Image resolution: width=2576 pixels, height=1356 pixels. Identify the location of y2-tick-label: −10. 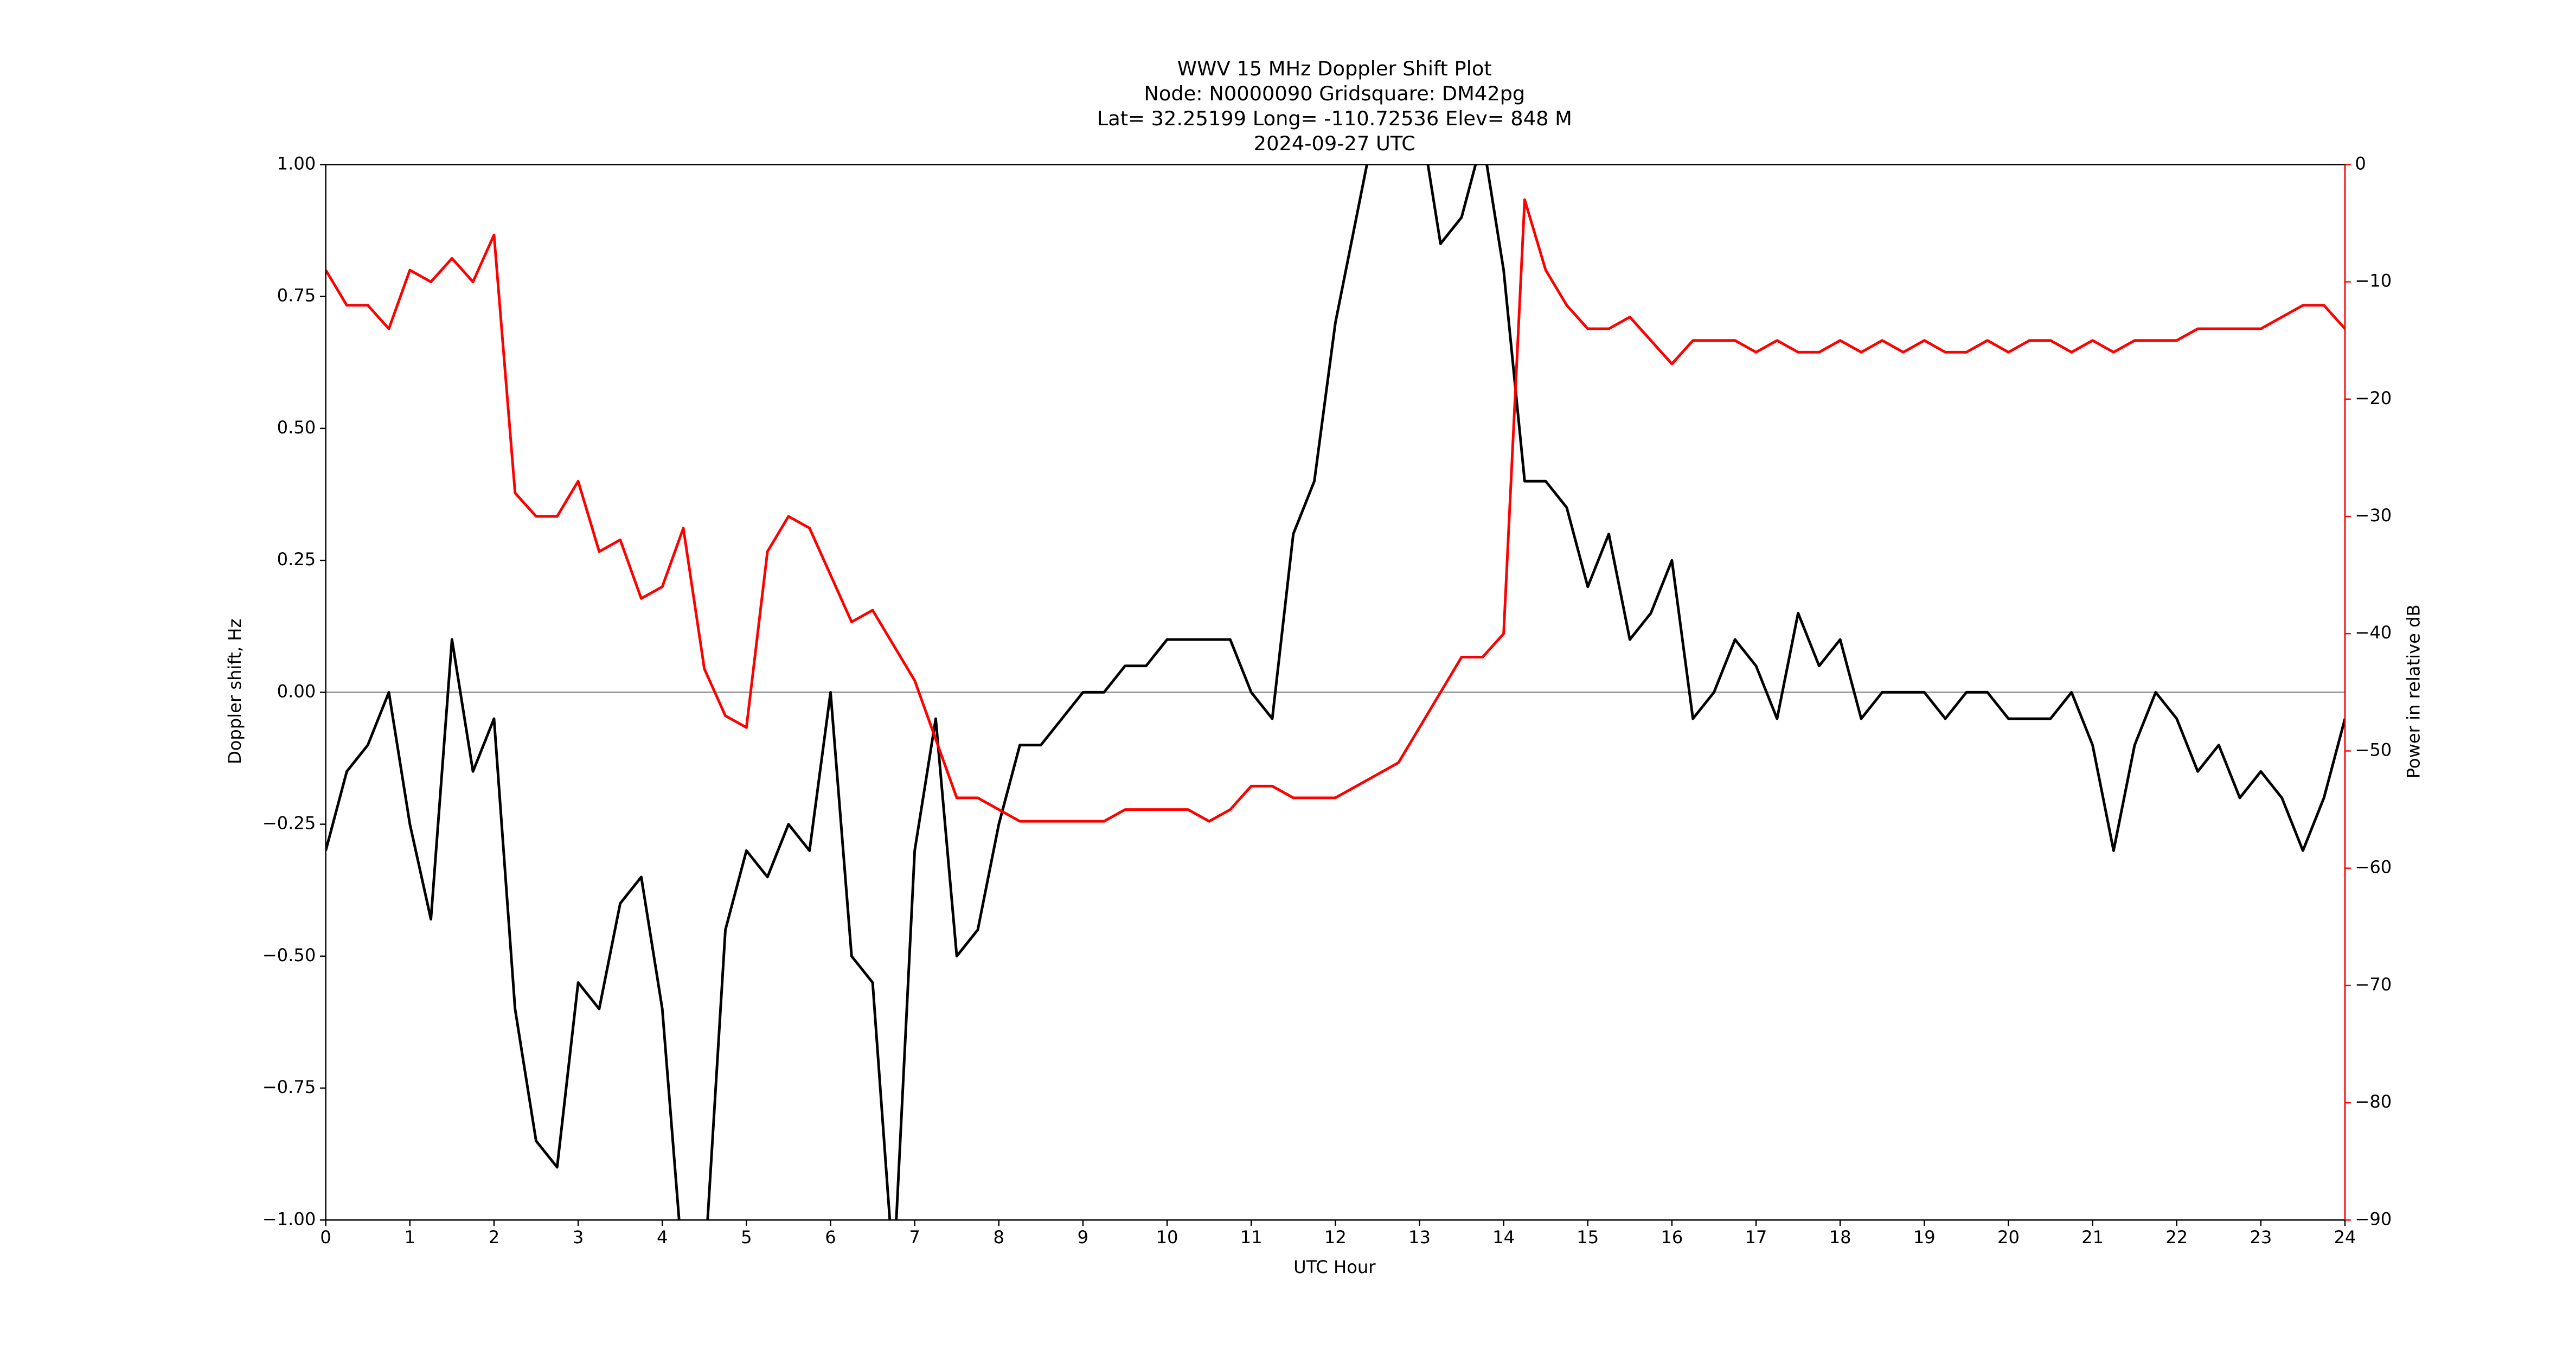
(2373, 281).